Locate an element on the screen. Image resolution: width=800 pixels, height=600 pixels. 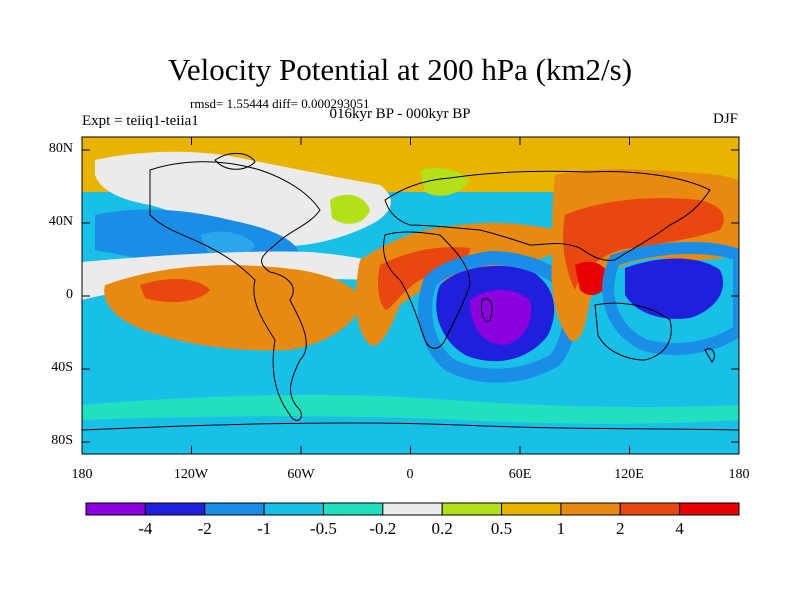
colorbar is located at coordinates (412, 509).